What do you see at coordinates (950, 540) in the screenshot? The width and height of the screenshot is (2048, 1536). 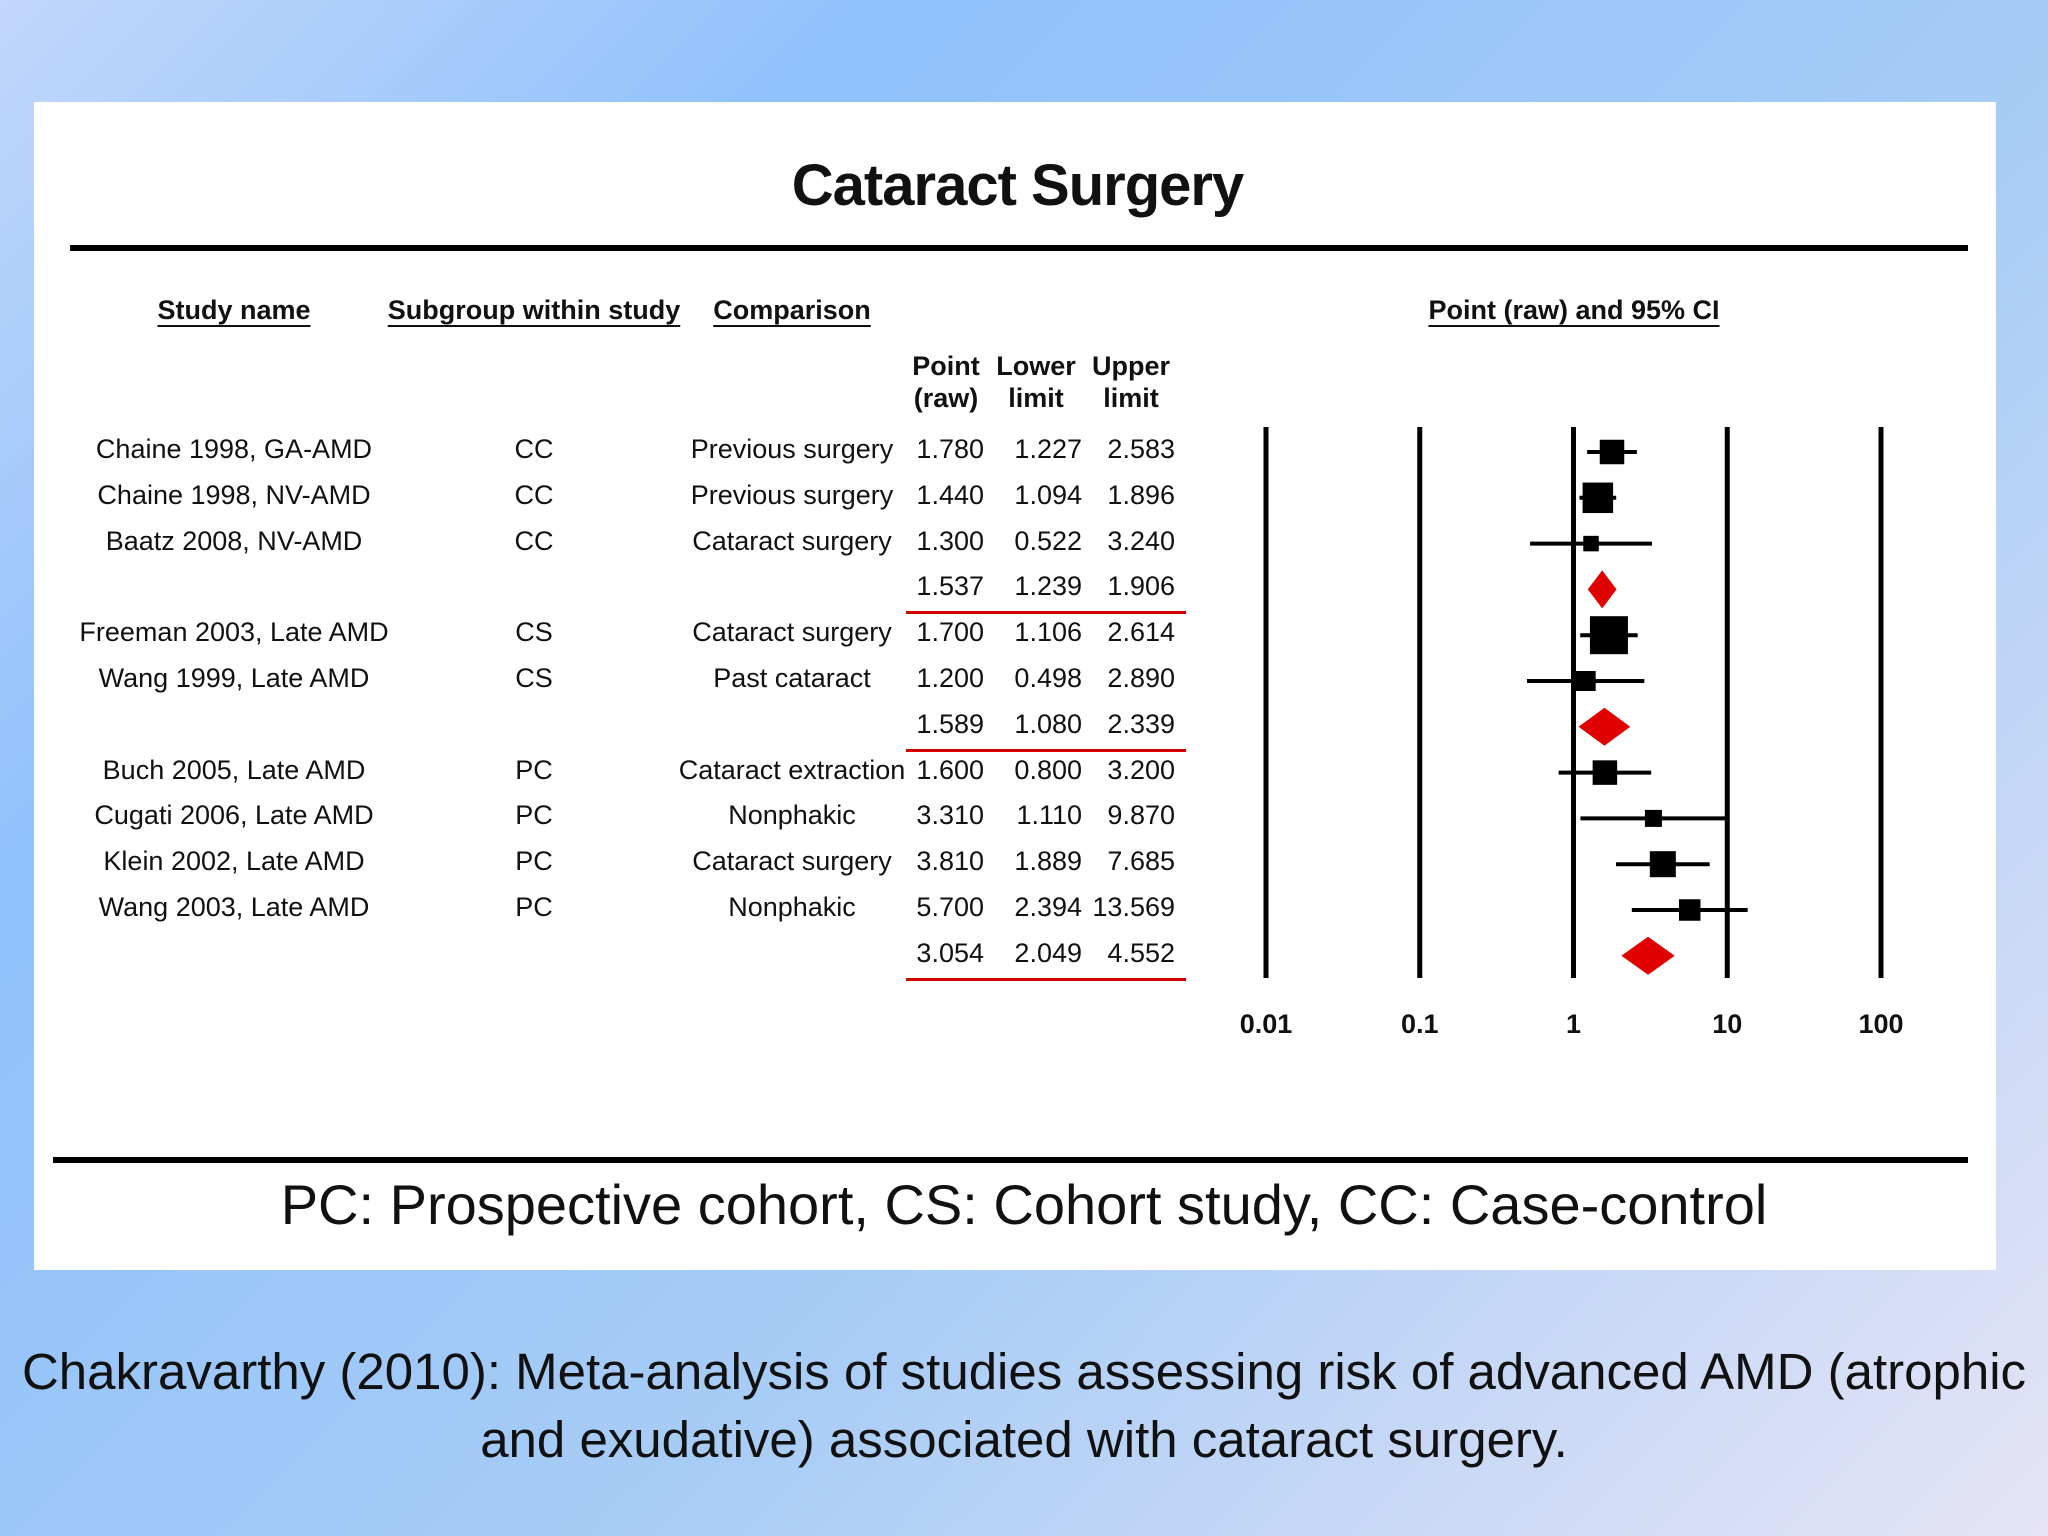 I see `point-cell: 1.300` at bounding box center [950, 540].